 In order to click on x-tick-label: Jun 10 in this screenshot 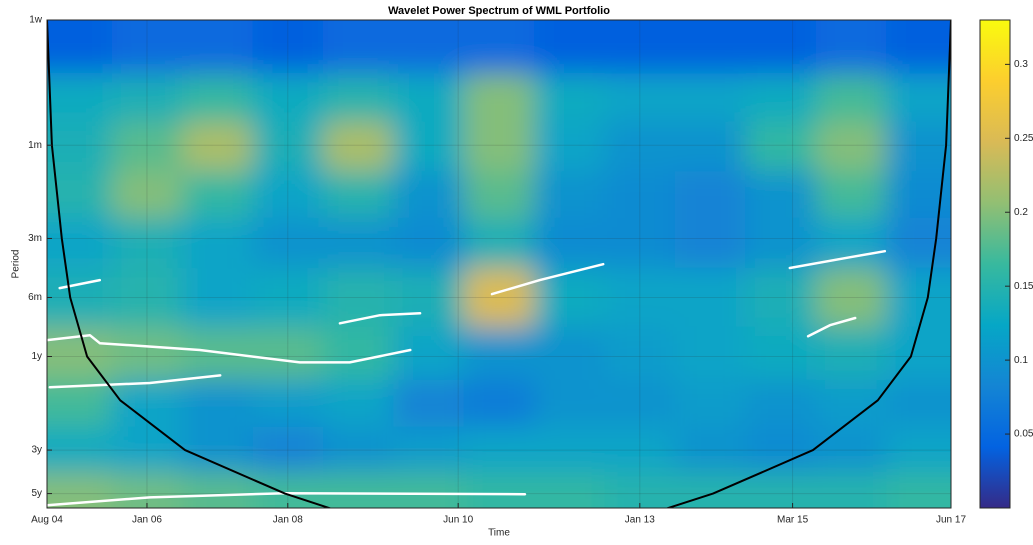, I will do `click(458, 520)`.